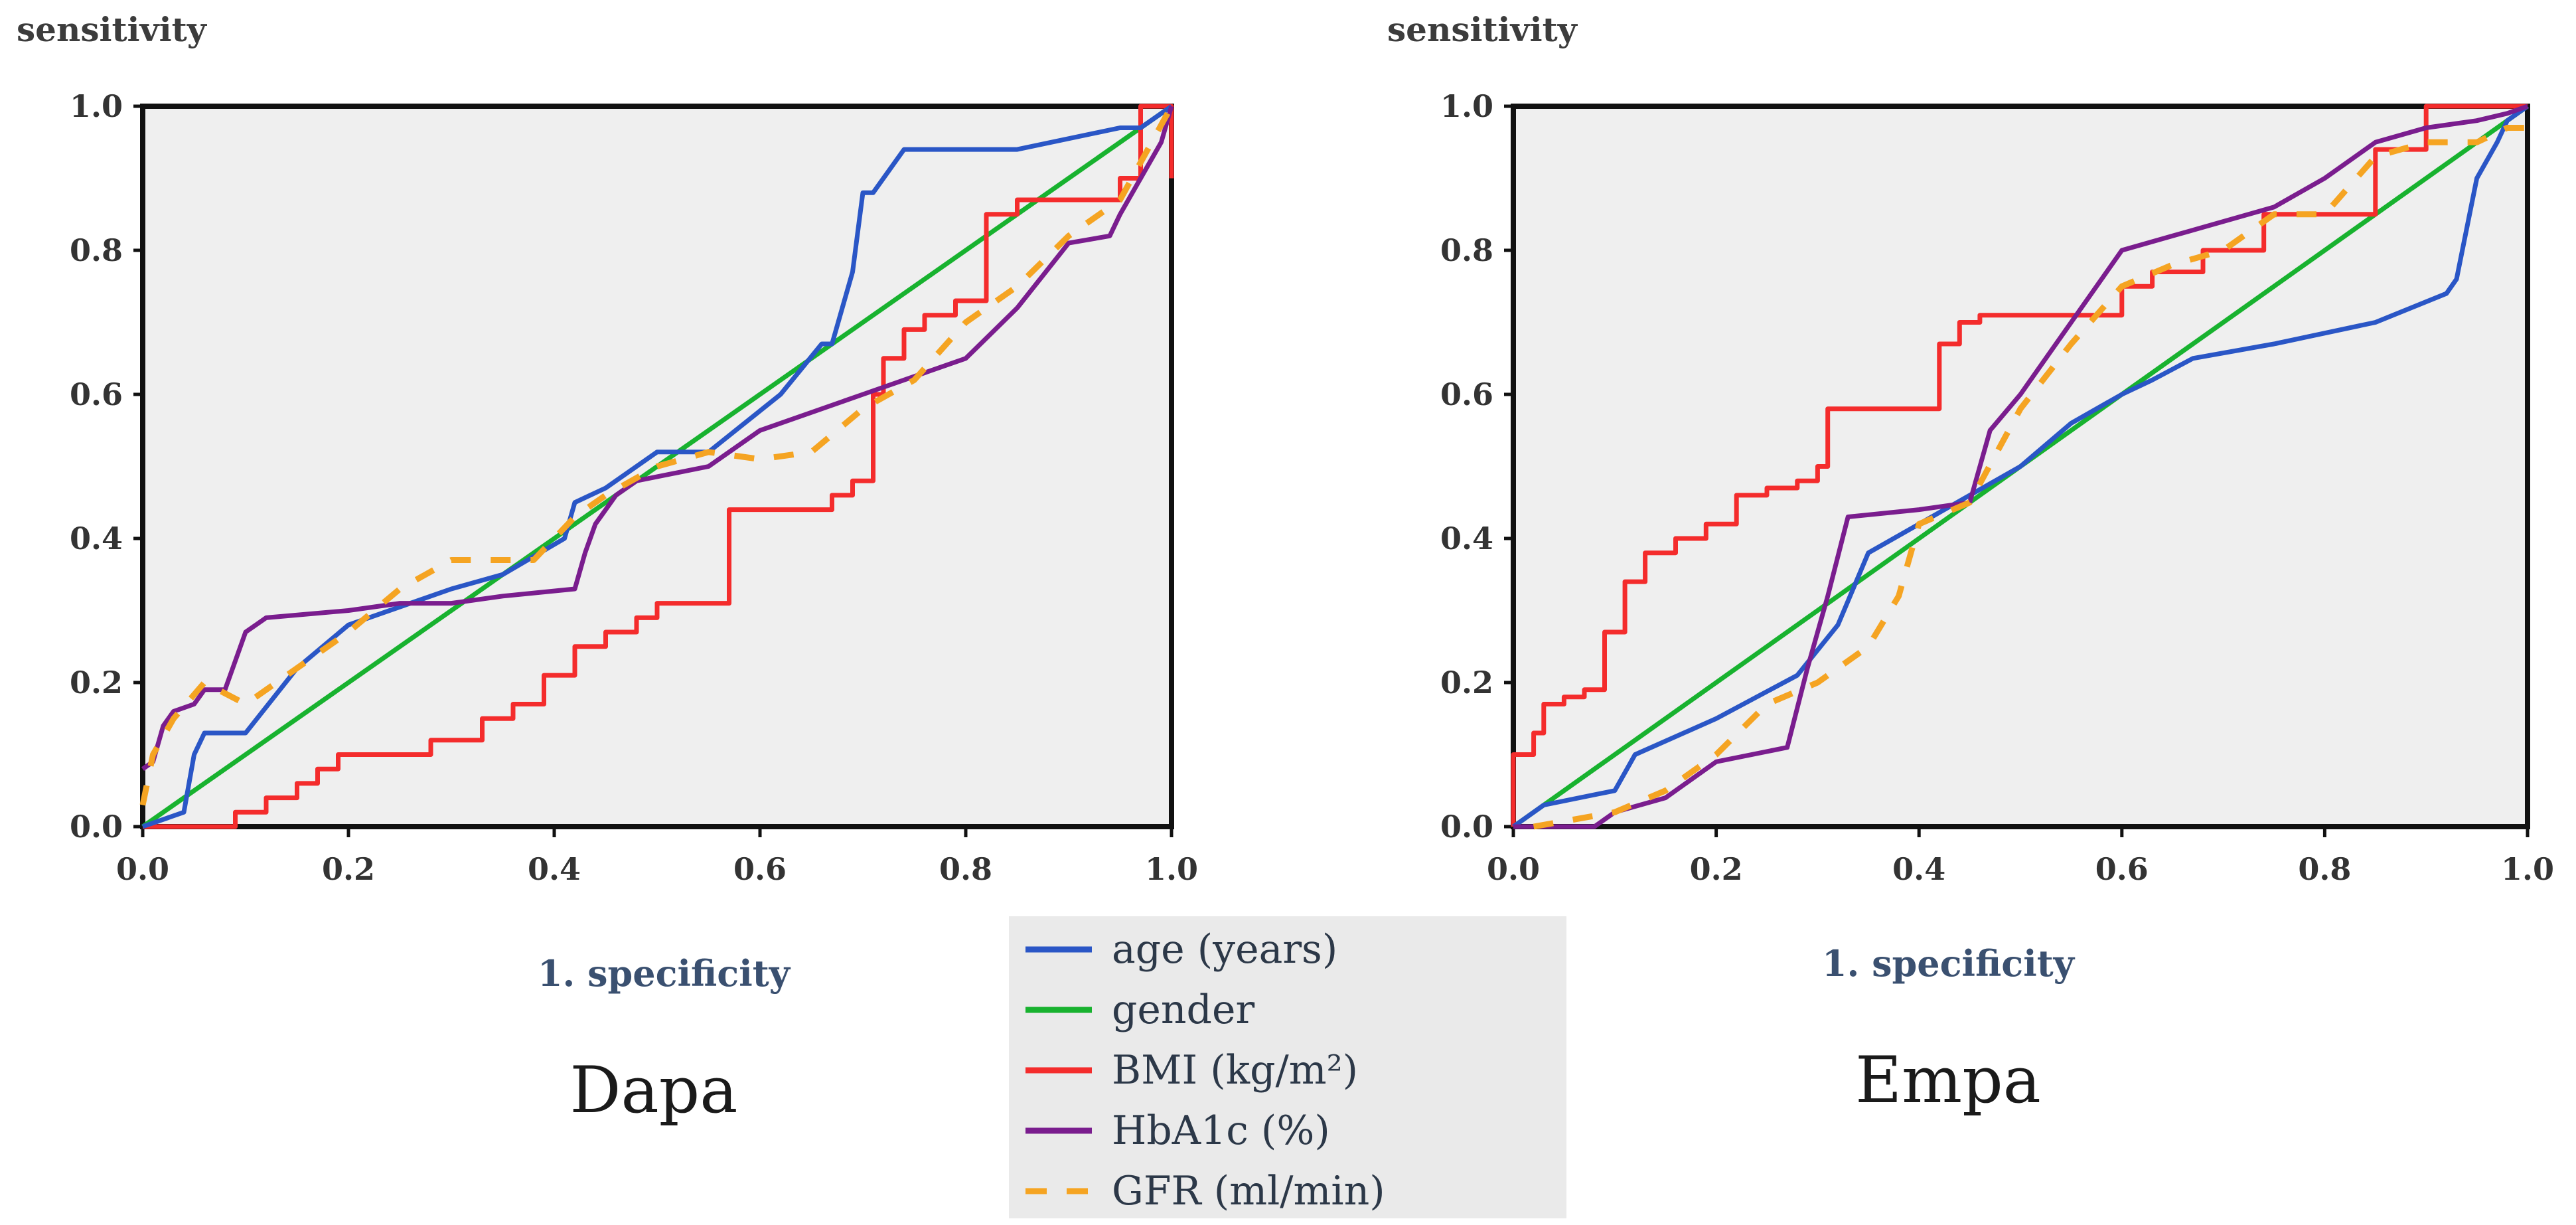 The image size is (2576, 1225). Describe the element at coordinates (1183, 1010) in the screenshot. I see `legend-label-gender: gender` at that location.